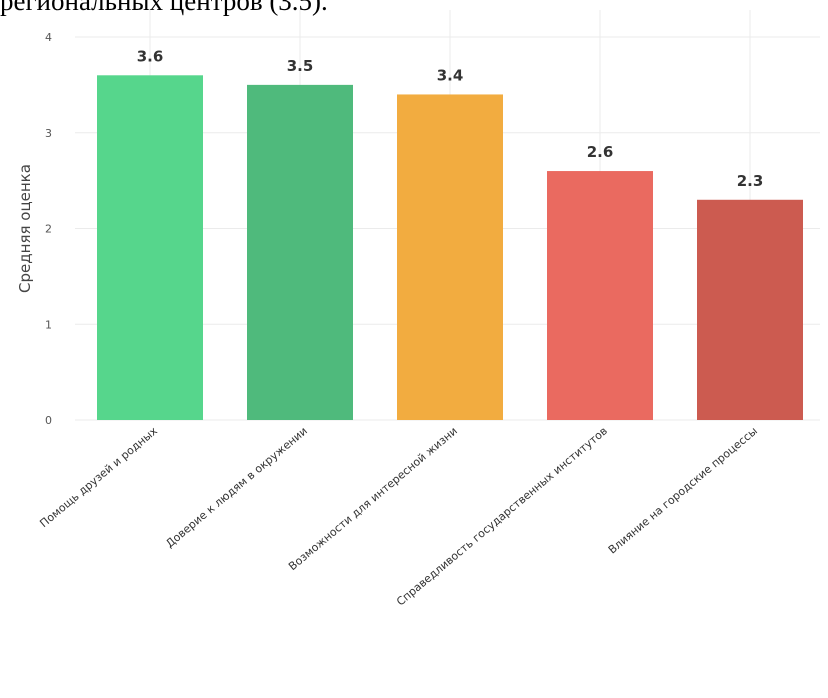 This screenshot has height=698, width=828. Describe the element at coordinates (450, 75) in the screenshot. I see `value-label: 3.4` at that location.